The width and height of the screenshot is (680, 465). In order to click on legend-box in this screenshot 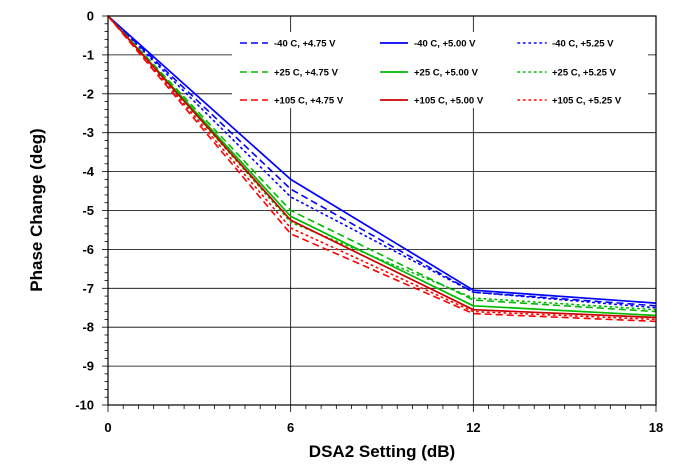, I will do `click(440, 70)`.